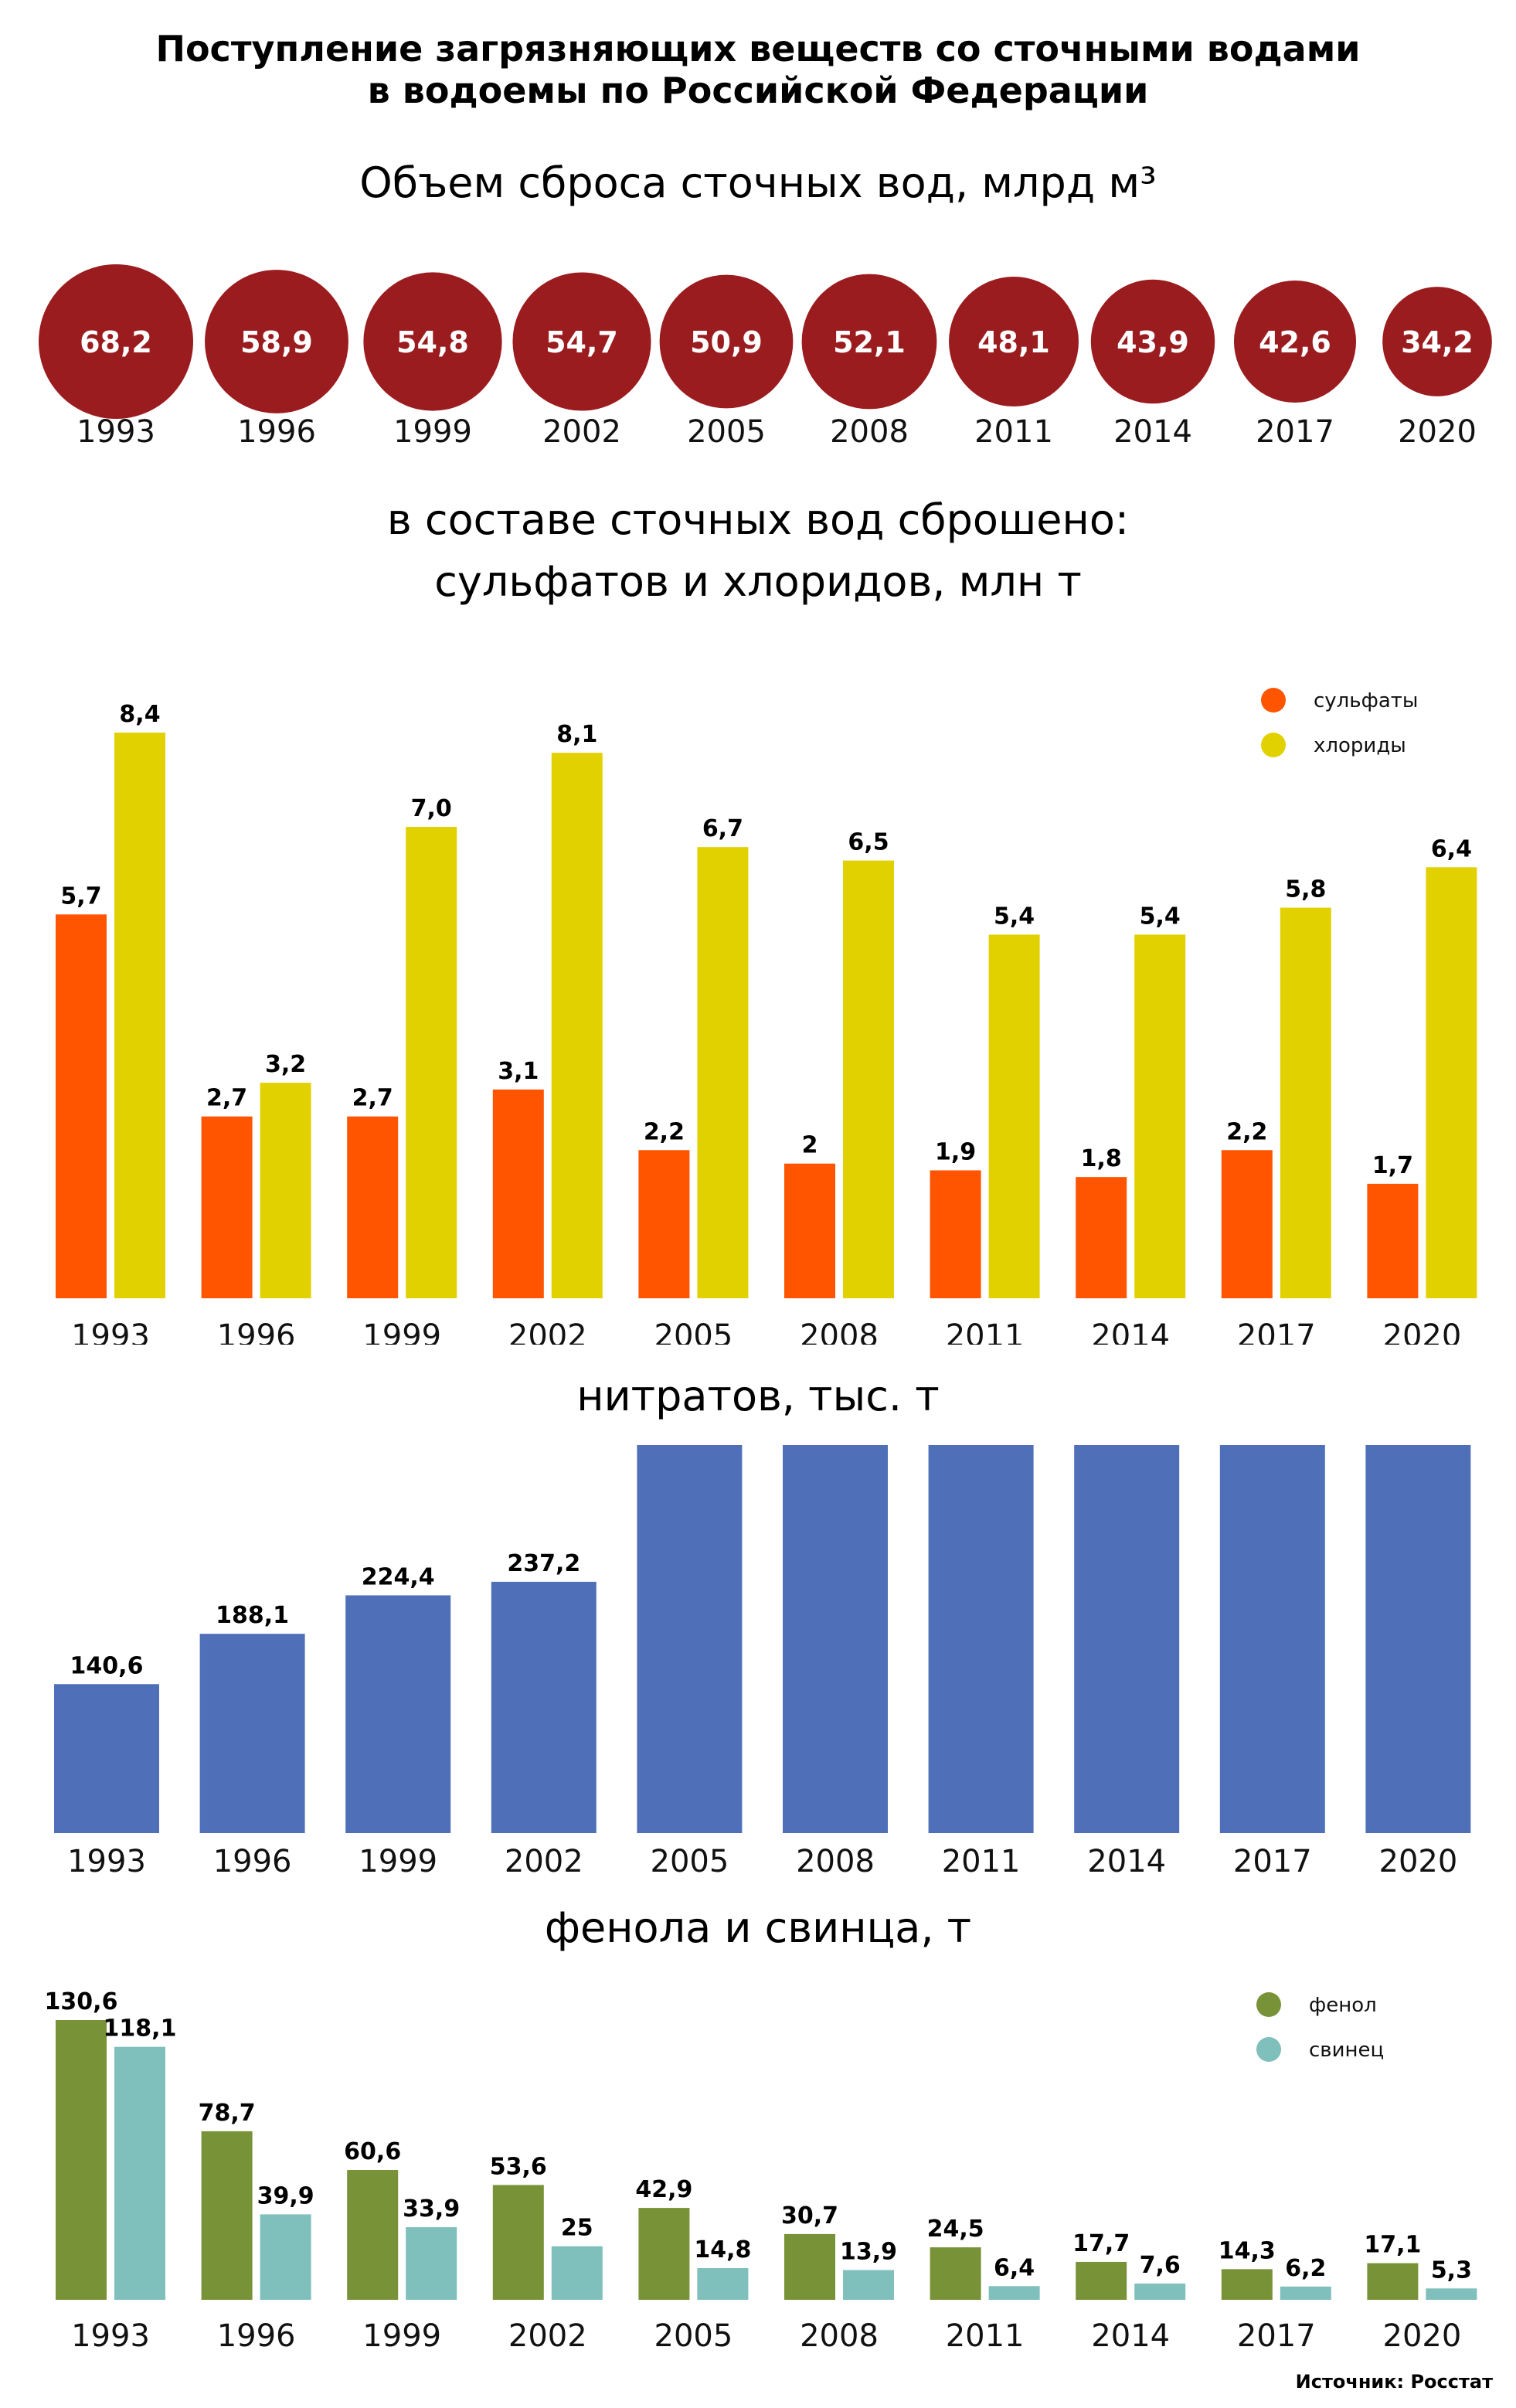 This screenshot has width=1516, height=2408. I want to click on phenol-year-label-2008: 2008, so click(839, 2336).